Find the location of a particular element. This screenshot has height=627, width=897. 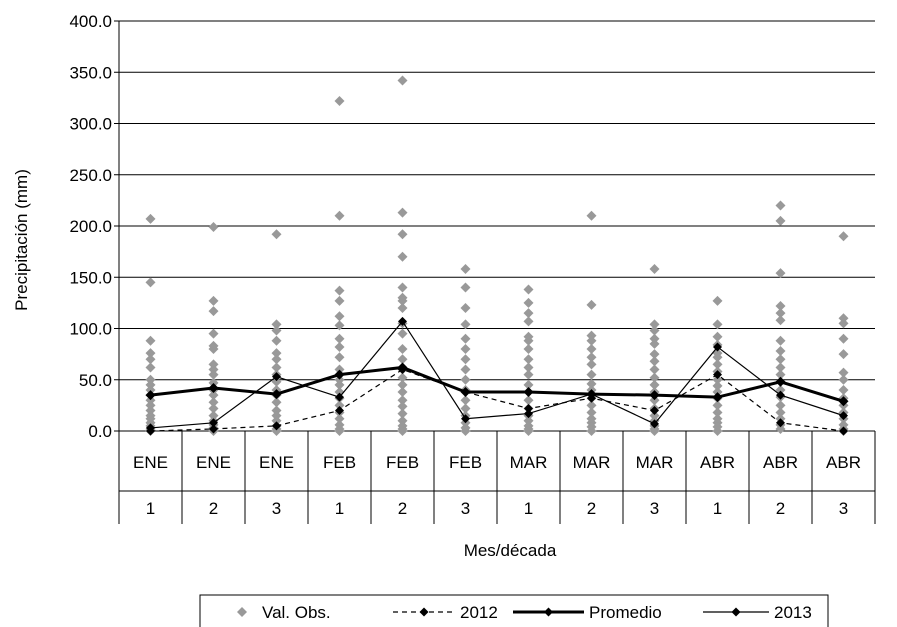

legend-label-promedio: Promedio is located at coordinates (625, 612).